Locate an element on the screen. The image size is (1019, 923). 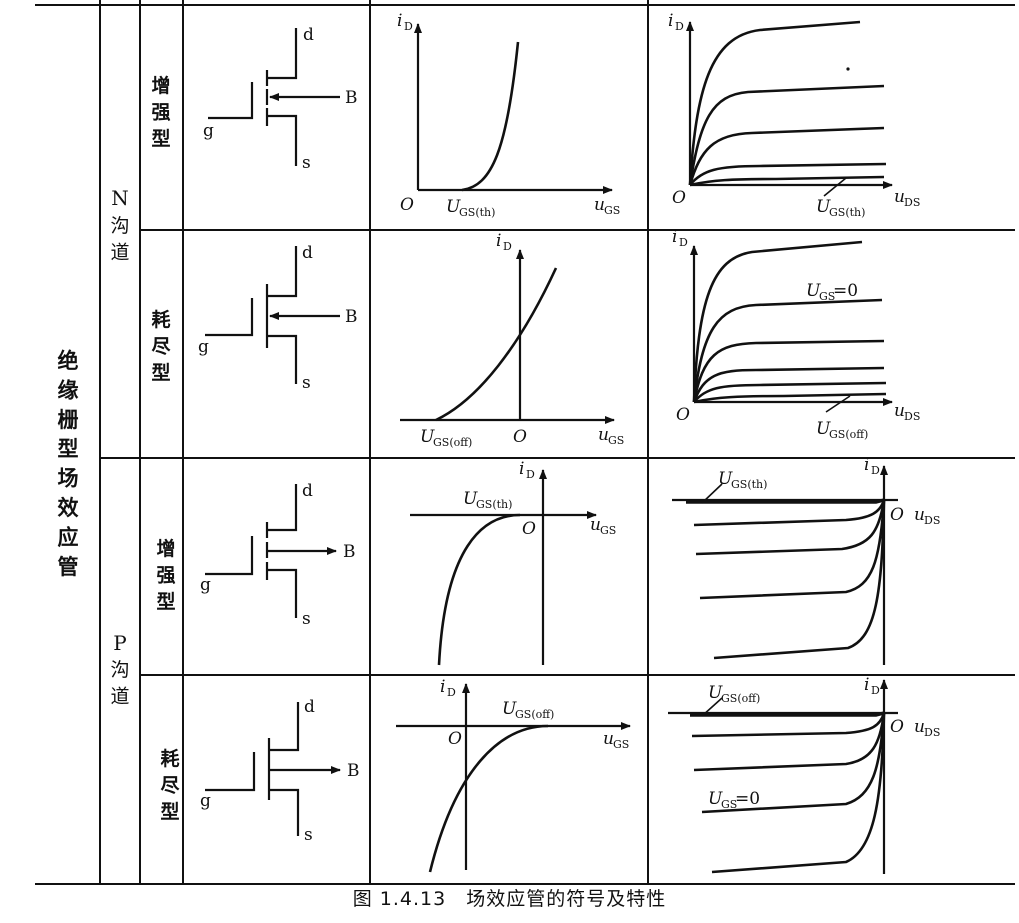
n-channel-label: 沟道 is located at coordinates (119, 239).